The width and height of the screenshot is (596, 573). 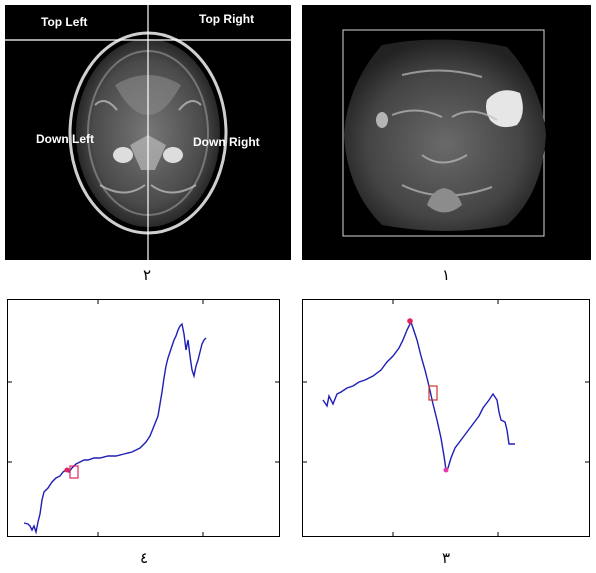 I want to click on label-top-right: Top Right, so click(x=227, y=19).